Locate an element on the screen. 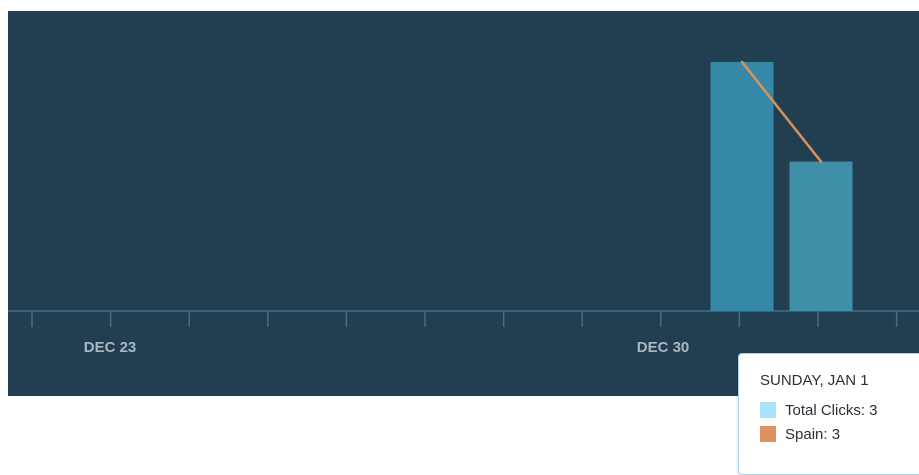 This screenshot has width=919, height=475. chart-tooltip: SUNDAY, JAN 1 Total Clicks: 3 Spain: 3 is located at coordinates (828, 414).